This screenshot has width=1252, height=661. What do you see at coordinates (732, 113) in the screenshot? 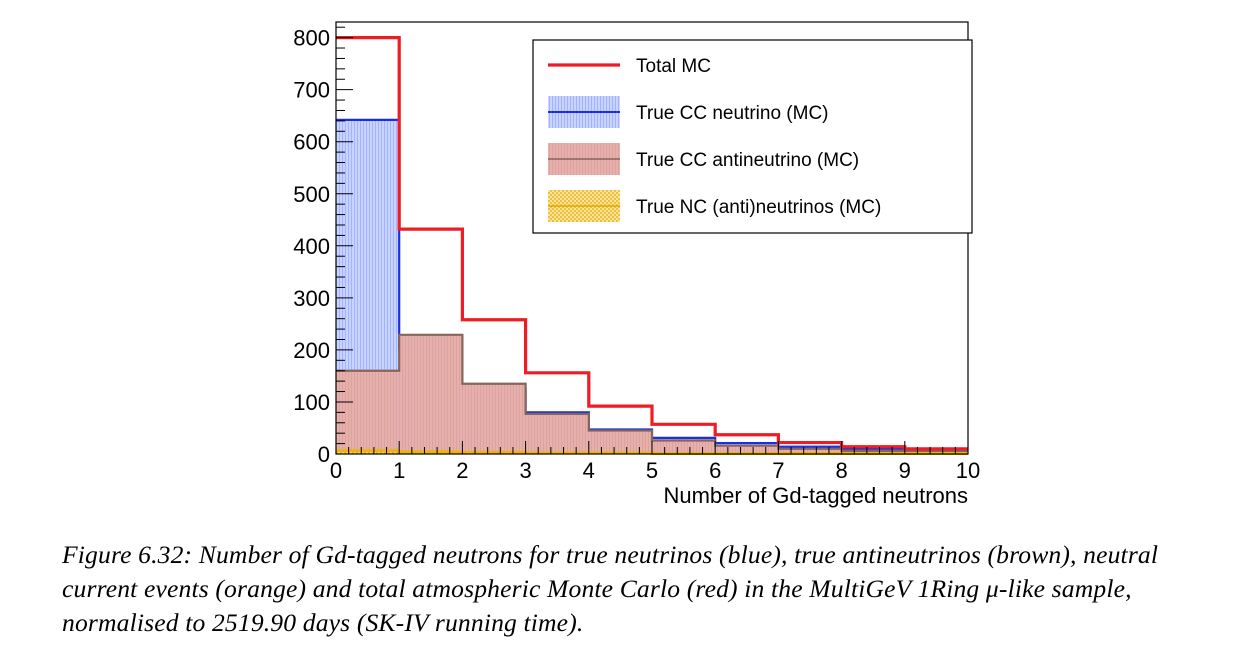
I see `legend-label: True CC neutrino (MC)` at bounding box center [732, 113].